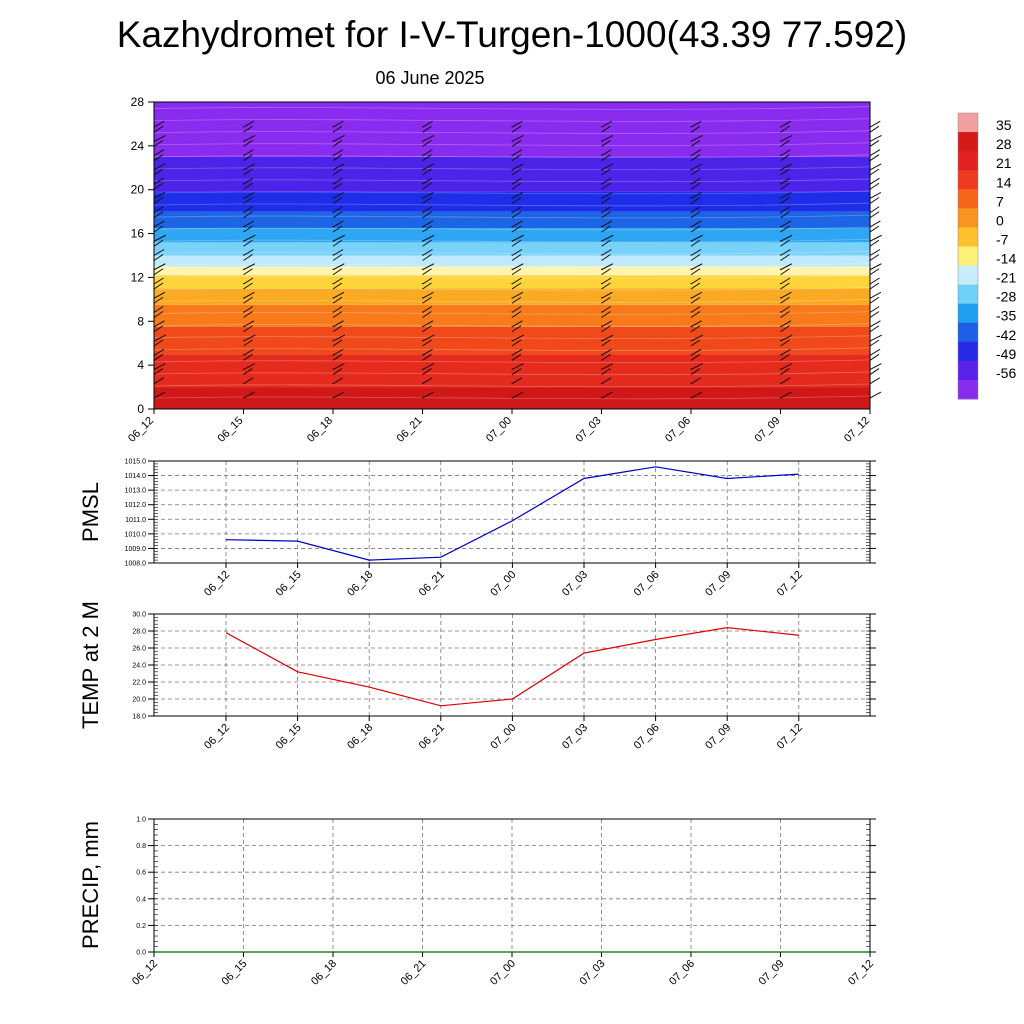 The width and height of the screenshot is (1024, 1024). What do you see at coordinates (718, 737) in the screenshot?
I see `x-tick-label: 07_09` at bounding box center [718, 737].